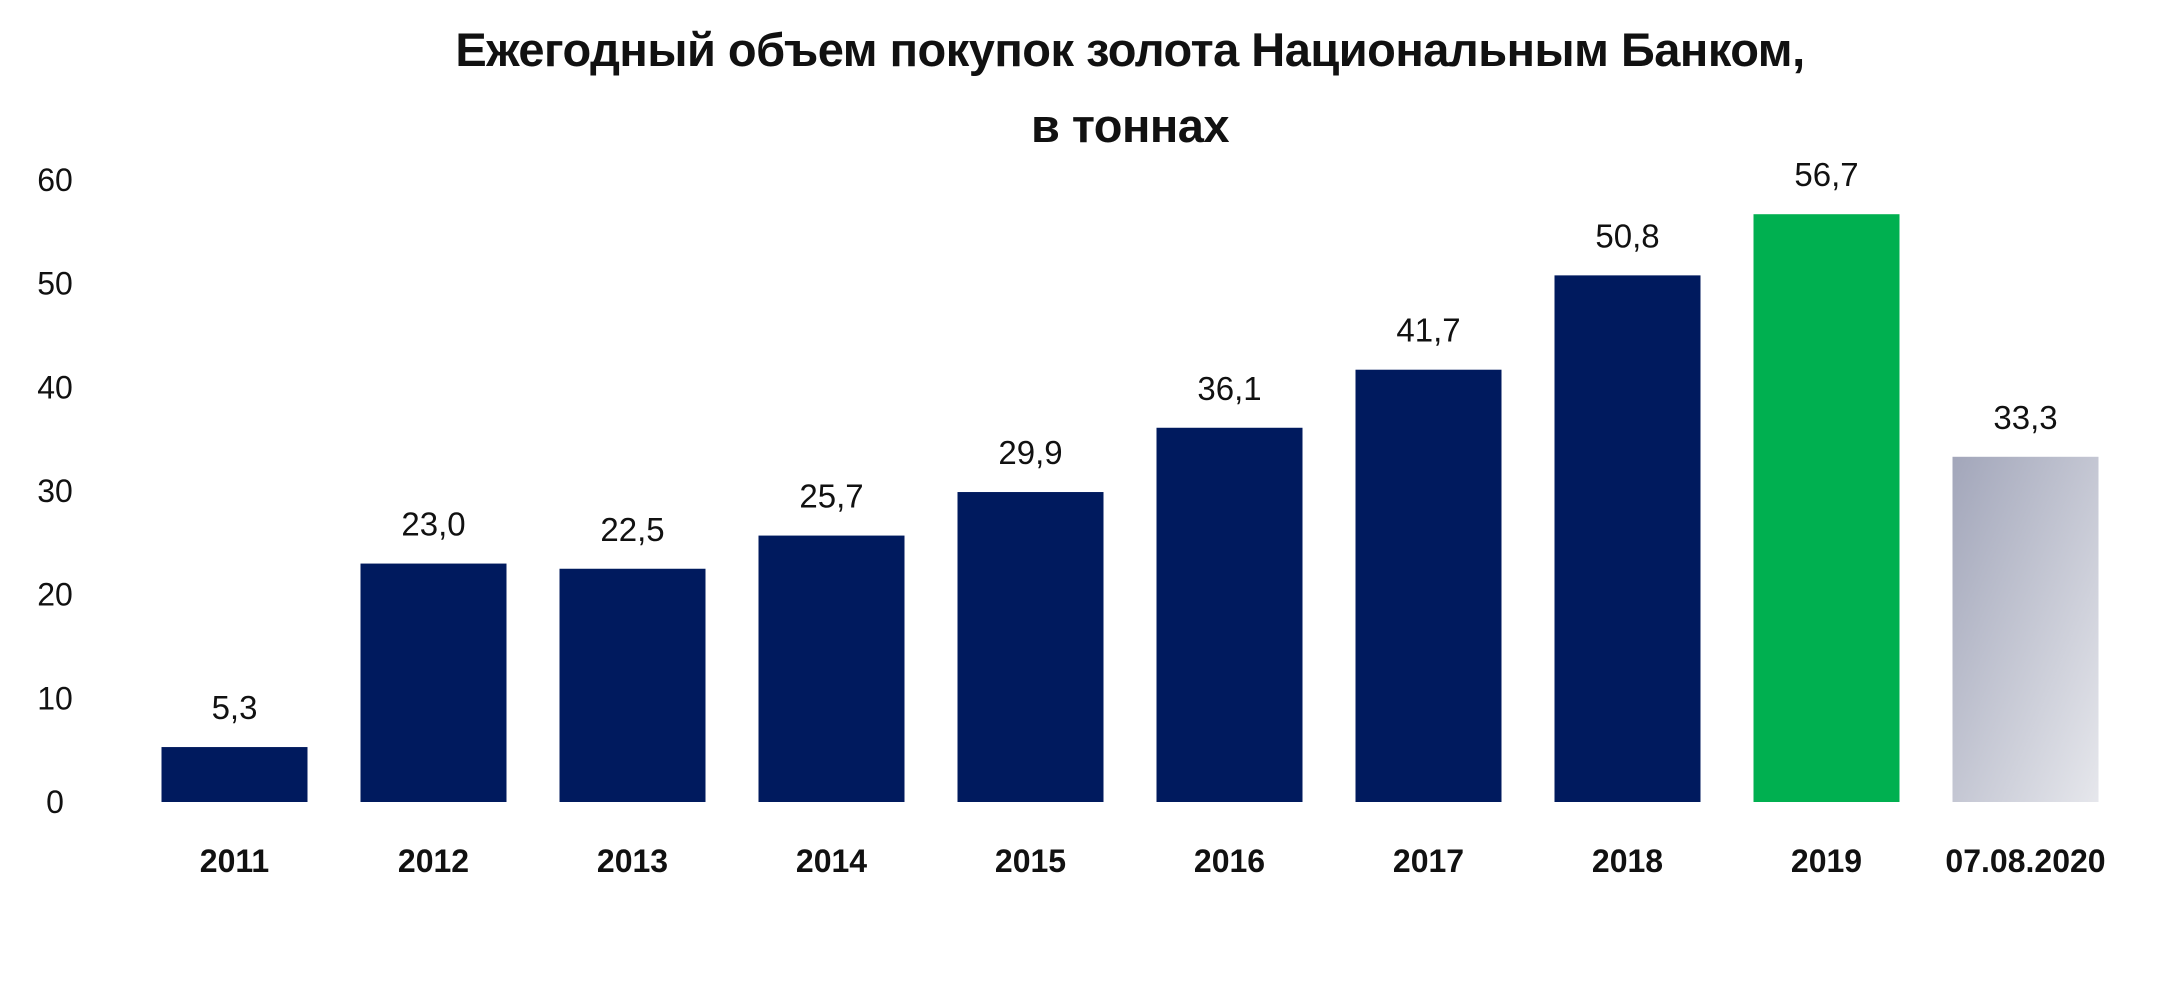 This screenshot has width=2160, height=985. What do you see at coordinates (1627, 861) in the screenshot?
I see `x-tick-label: 2018` at bounding box center [1627, 861].